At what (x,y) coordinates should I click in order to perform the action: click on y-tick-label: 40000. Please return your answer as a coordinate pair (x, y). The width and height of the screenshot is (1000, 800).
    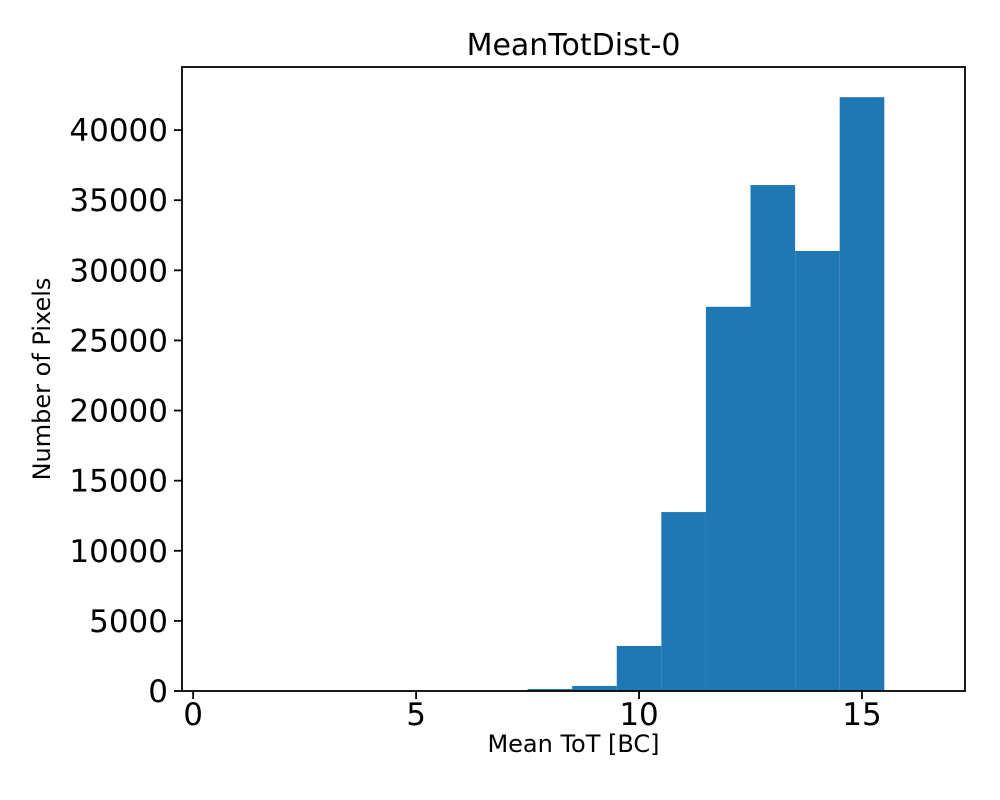
    Looking at the image, I should click on (118, 131).